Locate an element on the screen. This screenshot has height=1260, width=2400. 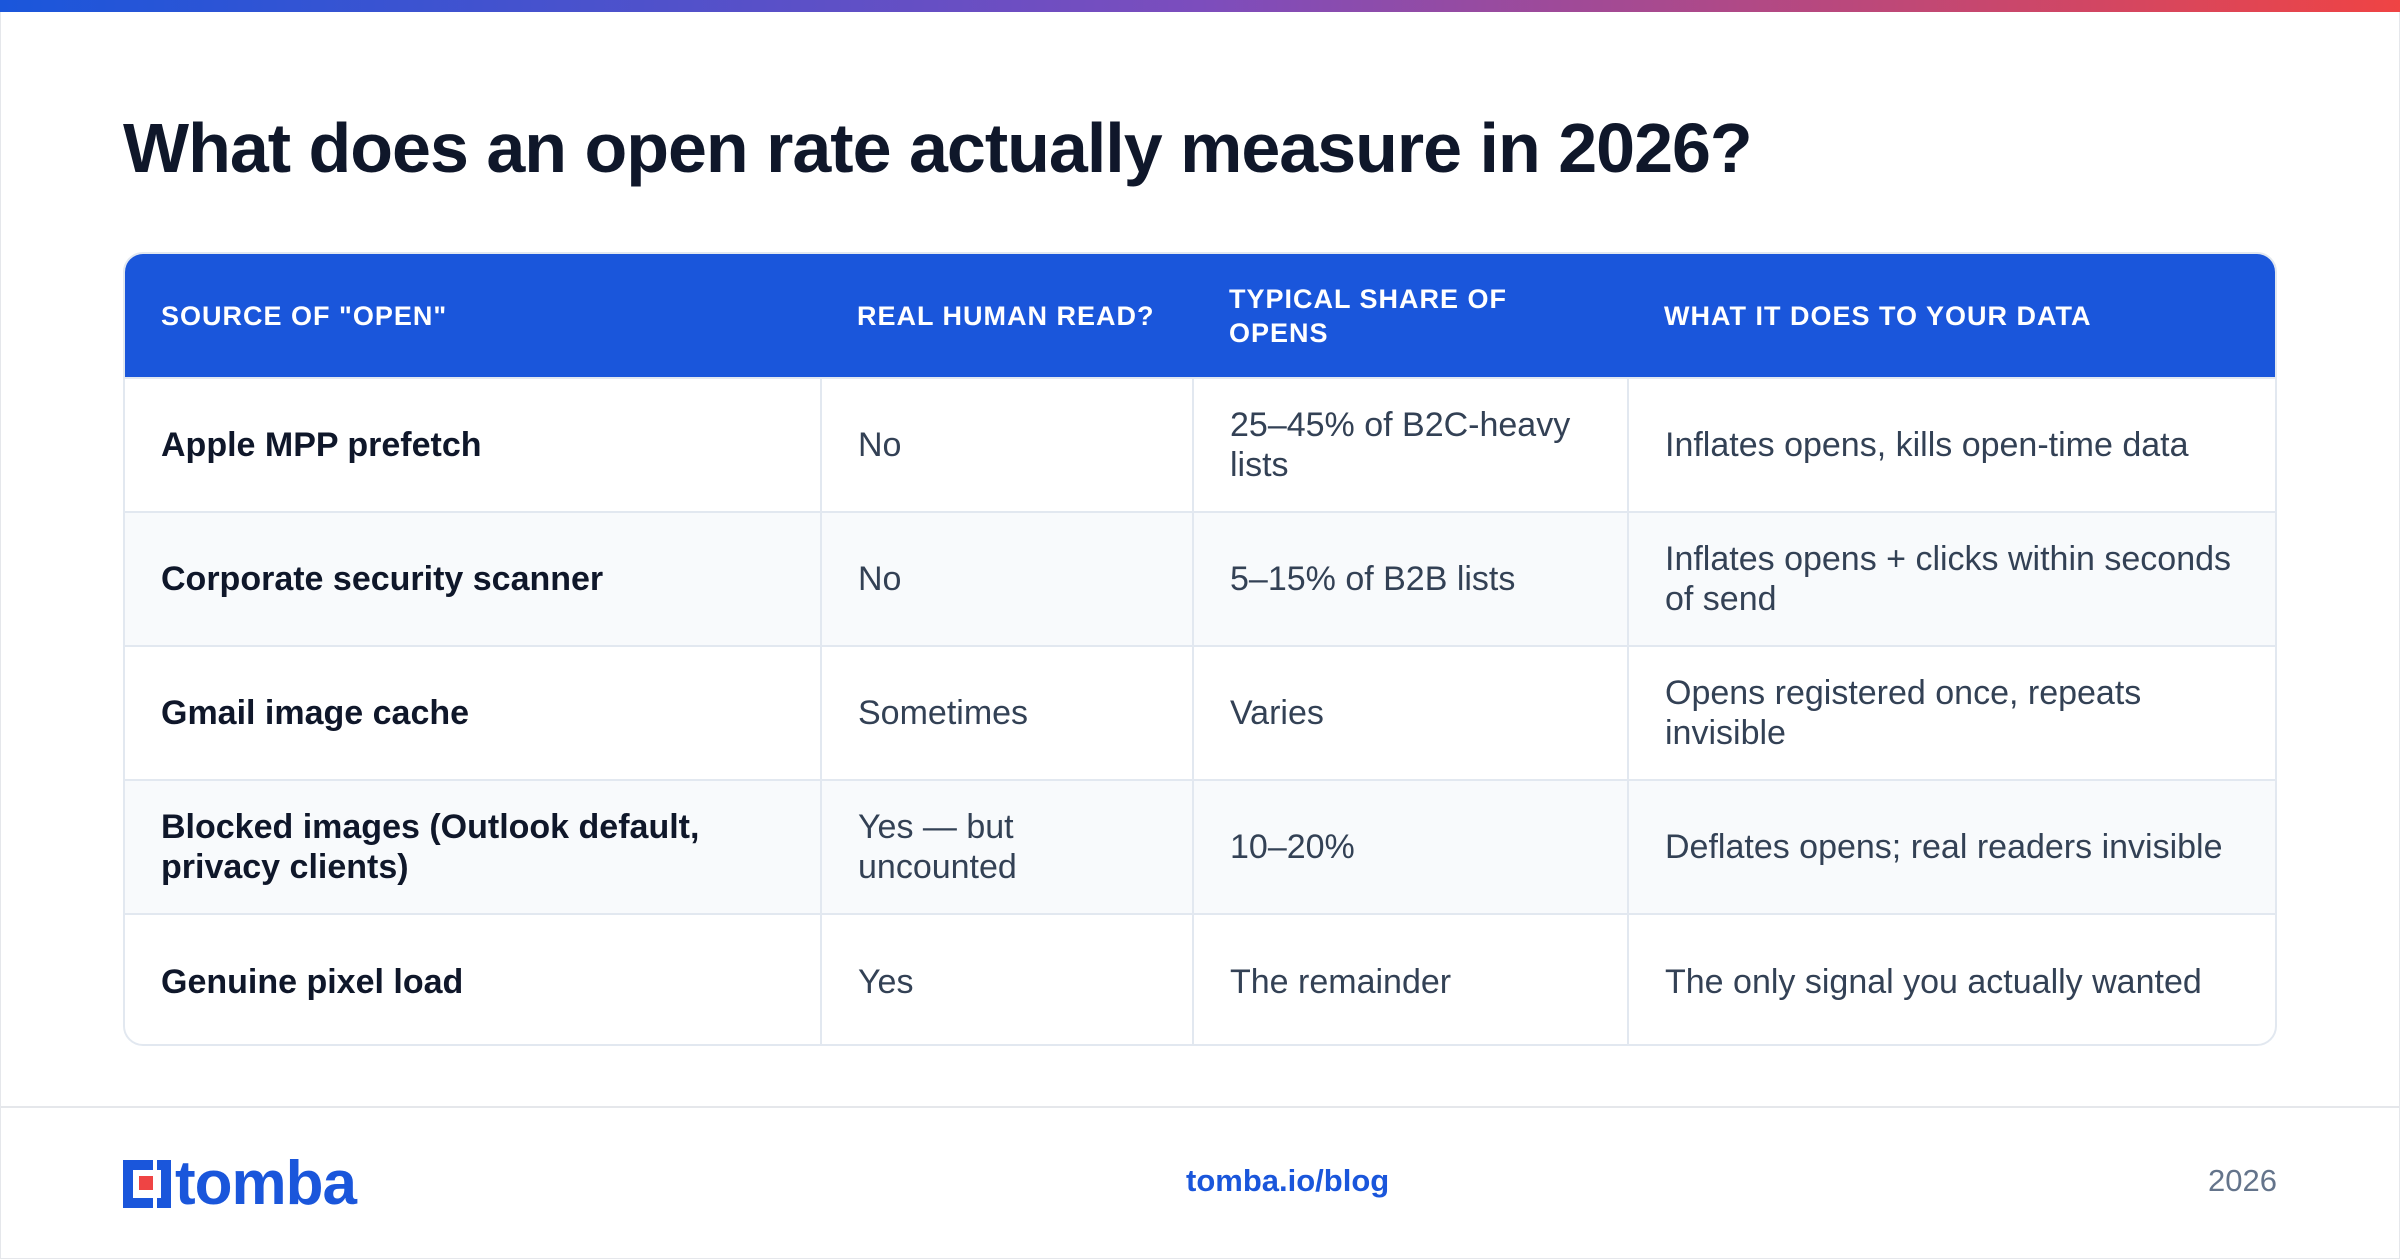
cell-share: The remainder is located at coordinates (1410, 979).